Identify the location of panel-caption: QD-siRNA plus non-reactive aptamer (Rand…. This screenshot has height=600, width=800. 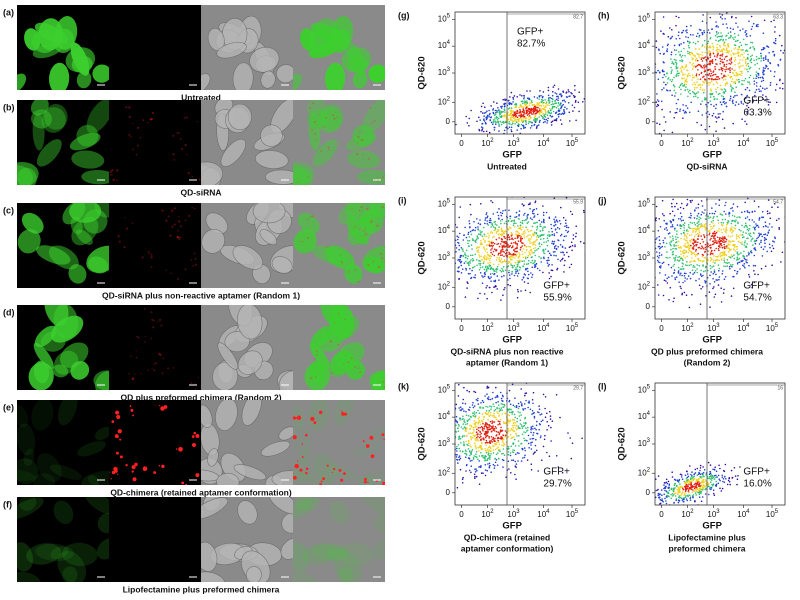
(201, 295).